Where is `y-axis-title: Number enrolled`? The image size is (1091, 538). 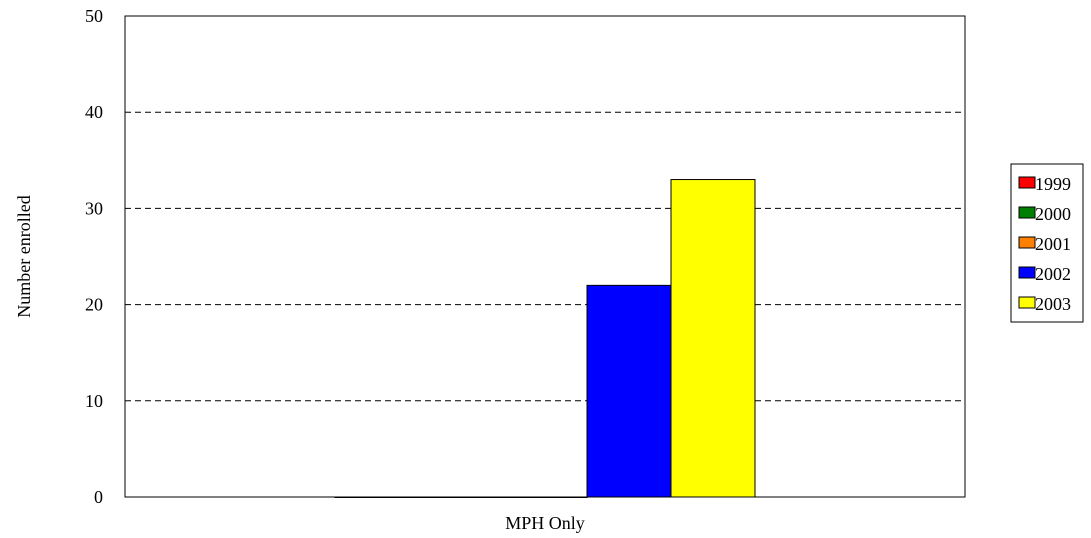
y-axis-title: Number enrolled is located at coordinates (24, 256).